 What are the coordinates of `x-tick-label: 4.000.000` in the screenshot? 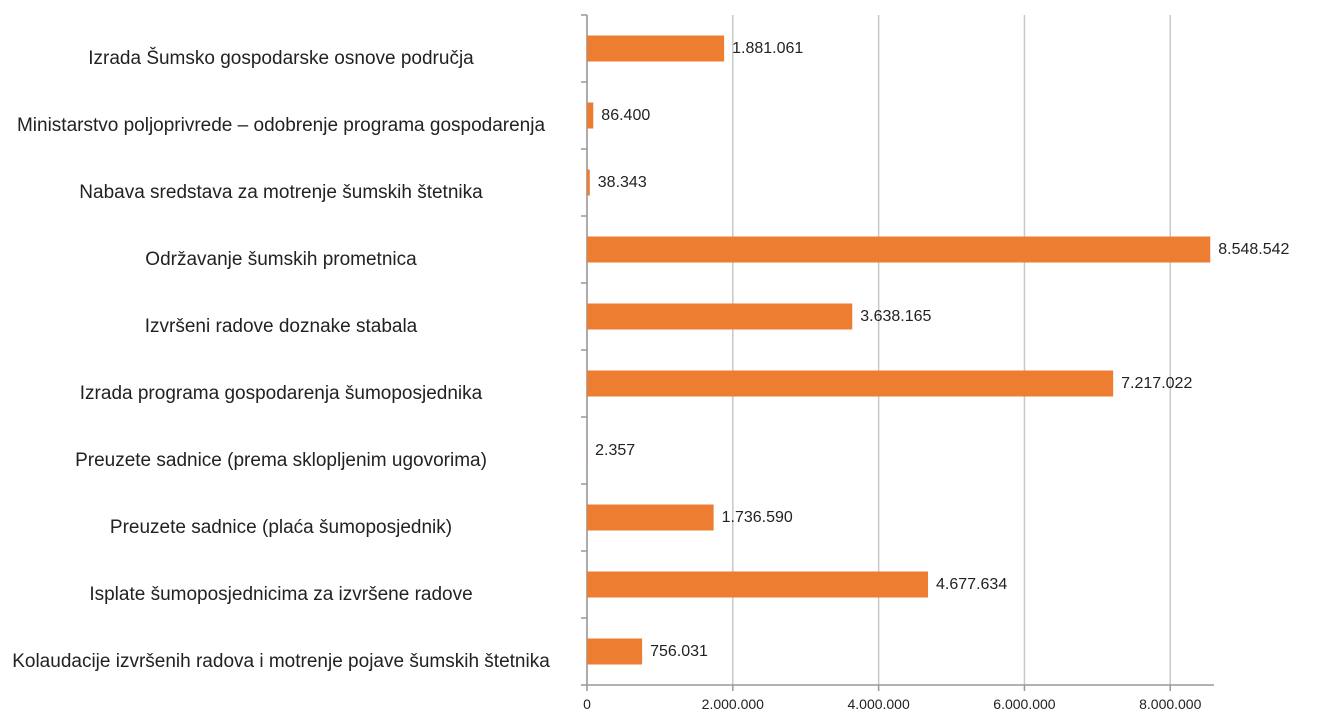 It's located at (878, 704).